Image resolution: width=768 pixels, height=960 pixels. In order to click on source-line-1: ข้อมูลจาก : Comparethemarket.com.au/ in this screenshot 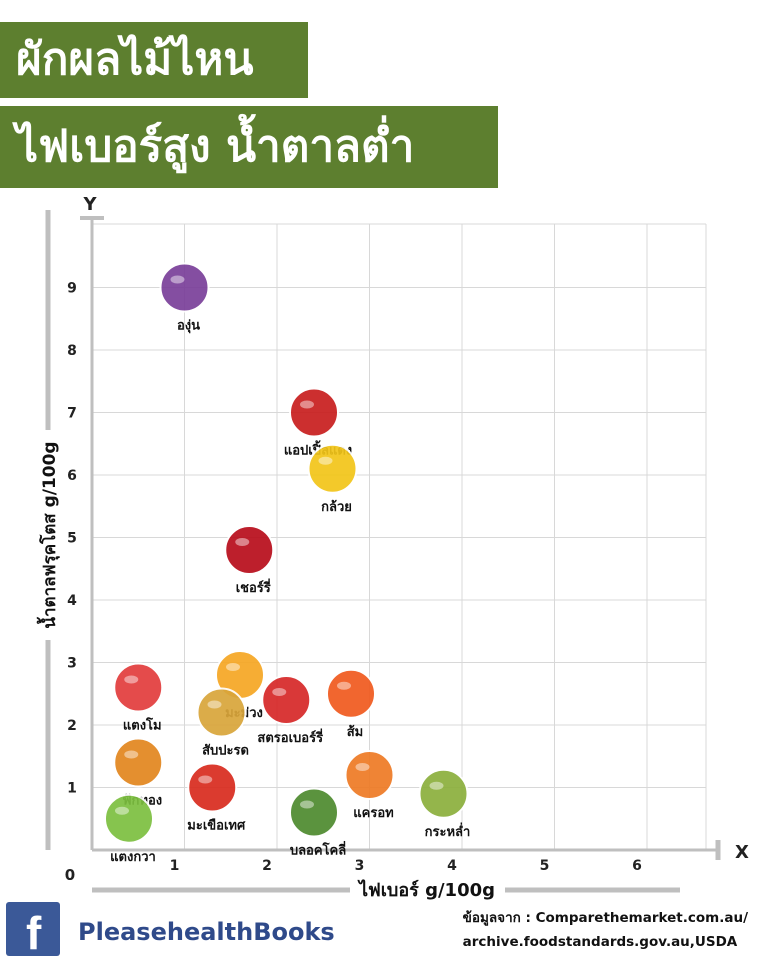, I will do `click(605, 918)`.